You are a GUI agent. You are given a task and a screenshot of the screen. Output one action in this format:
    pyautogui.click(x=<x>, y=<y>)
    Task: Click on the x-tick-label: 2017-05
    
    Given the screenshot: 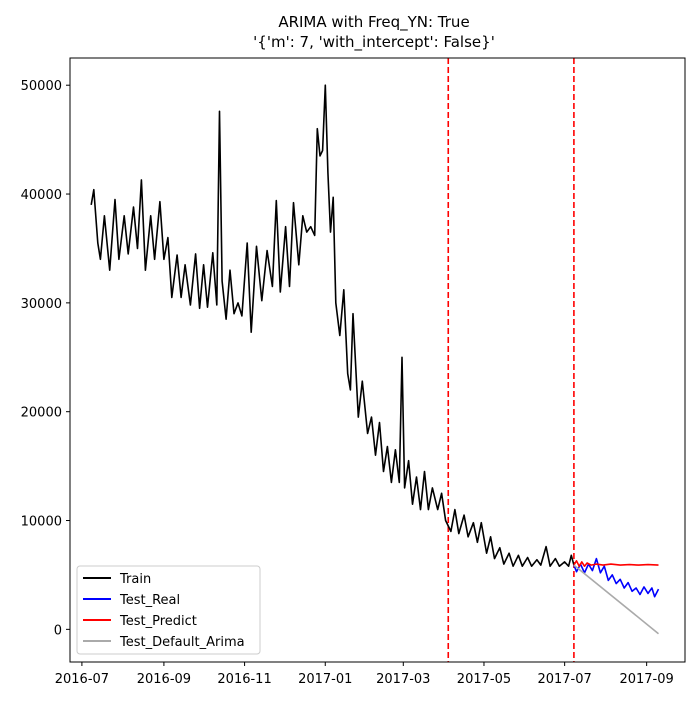 What is the action you would take?
    pyautogui.click(x=484, y=679)
    